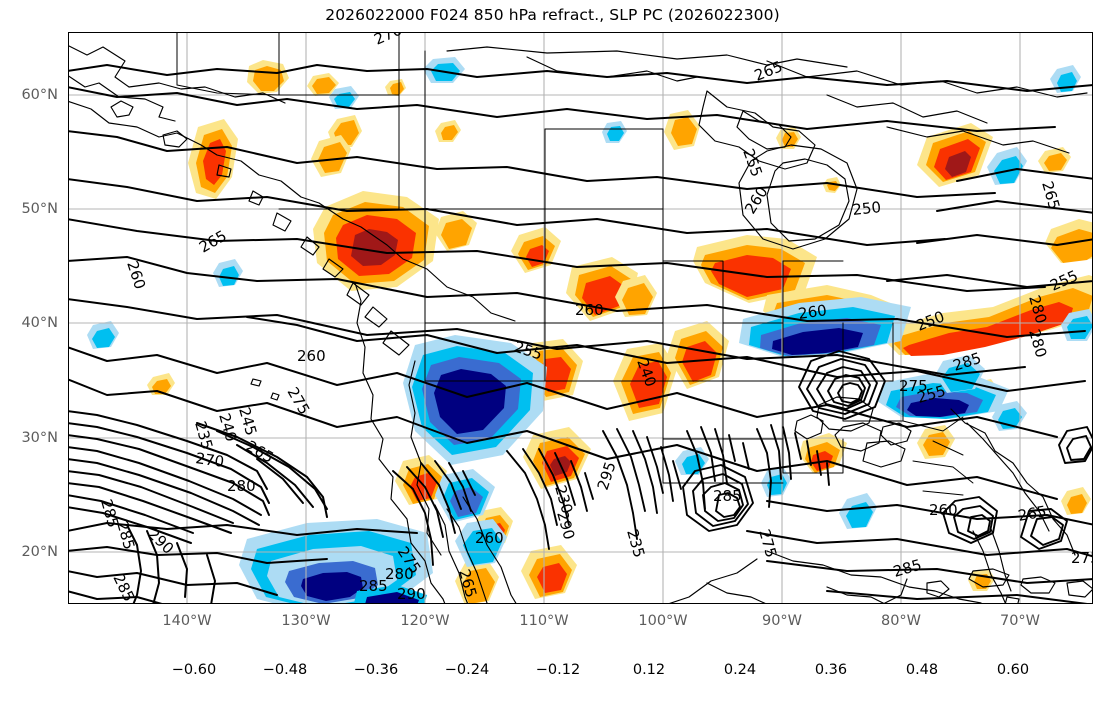  I want to click on contour-label-280-sw: 280, so click(399, 574).